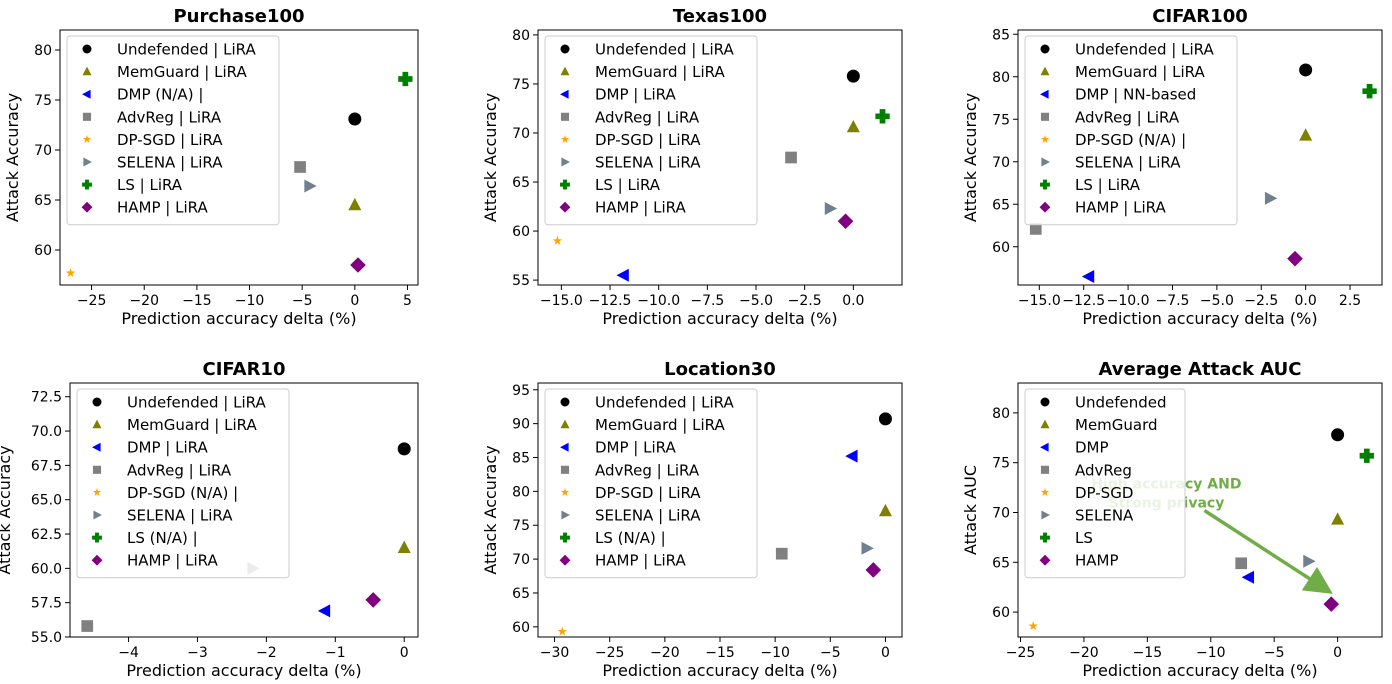 The height and width of the screenshot is (684, 1392). I want to click on y-tick-label: 85, so click(1001, 35).